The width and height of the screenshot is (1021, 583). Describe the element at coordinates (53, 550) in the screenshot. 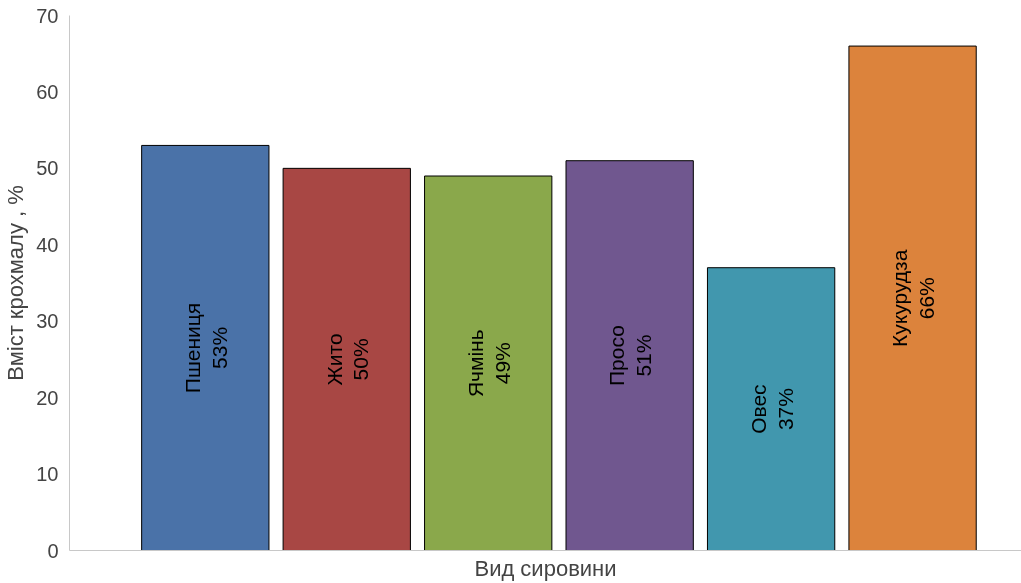

I see `y-tick-label: 0` at that location.